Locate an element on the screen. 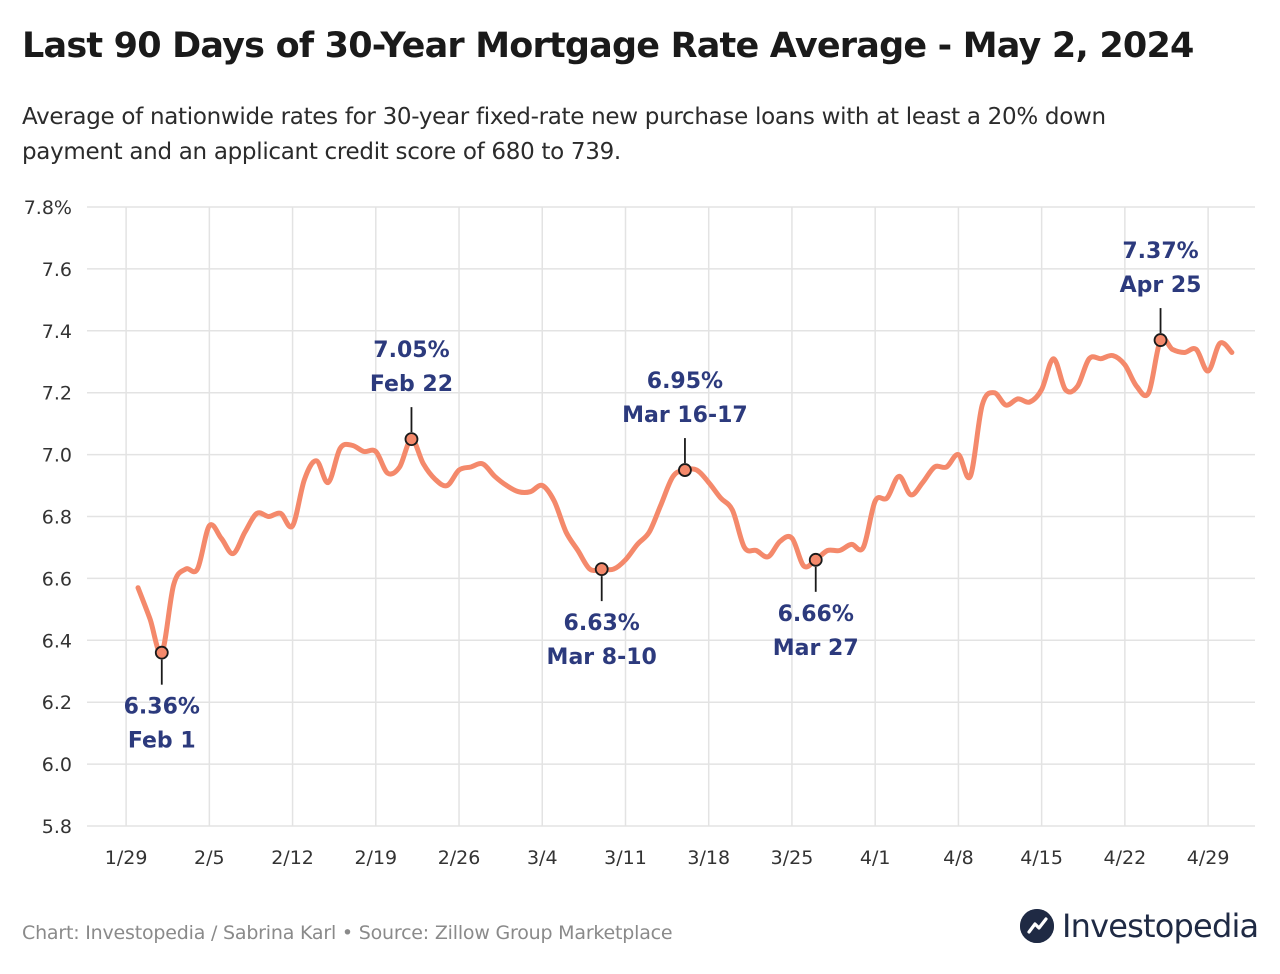  y-tick-label: 6.6 is located at coordinates (57, 579).